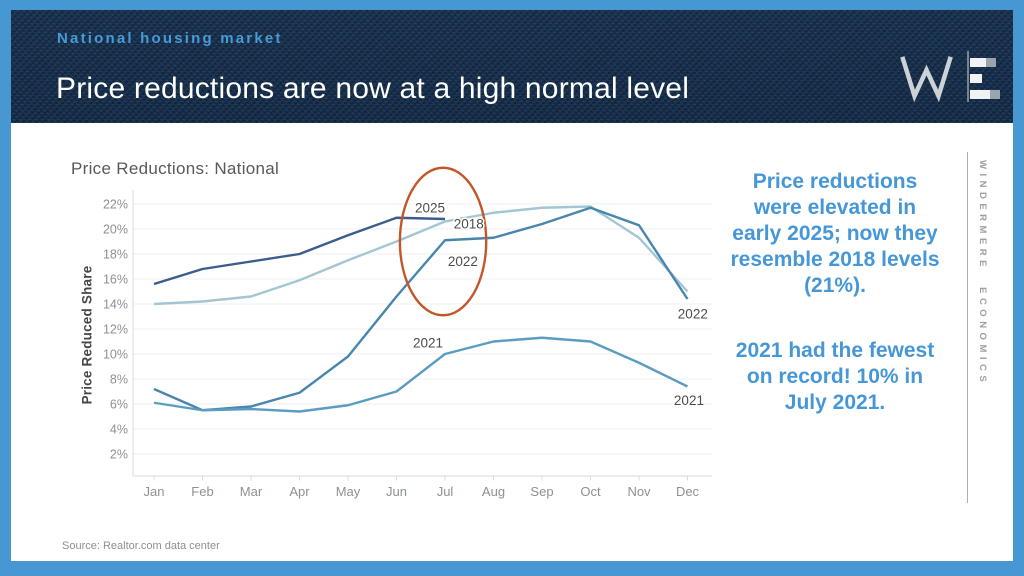 This screenshot has height=576, width=1024. Describe the element at coordinates (493, 491) in the screenshot. I see `svg-text: Aug` at that location.